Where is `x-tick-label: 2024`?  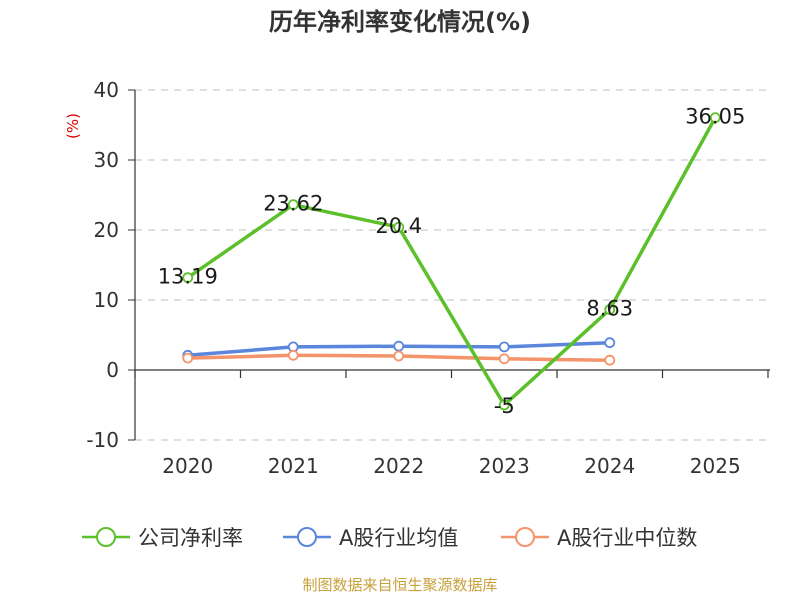 x-tick-label: 2024 is located at coordinates (609, 466).